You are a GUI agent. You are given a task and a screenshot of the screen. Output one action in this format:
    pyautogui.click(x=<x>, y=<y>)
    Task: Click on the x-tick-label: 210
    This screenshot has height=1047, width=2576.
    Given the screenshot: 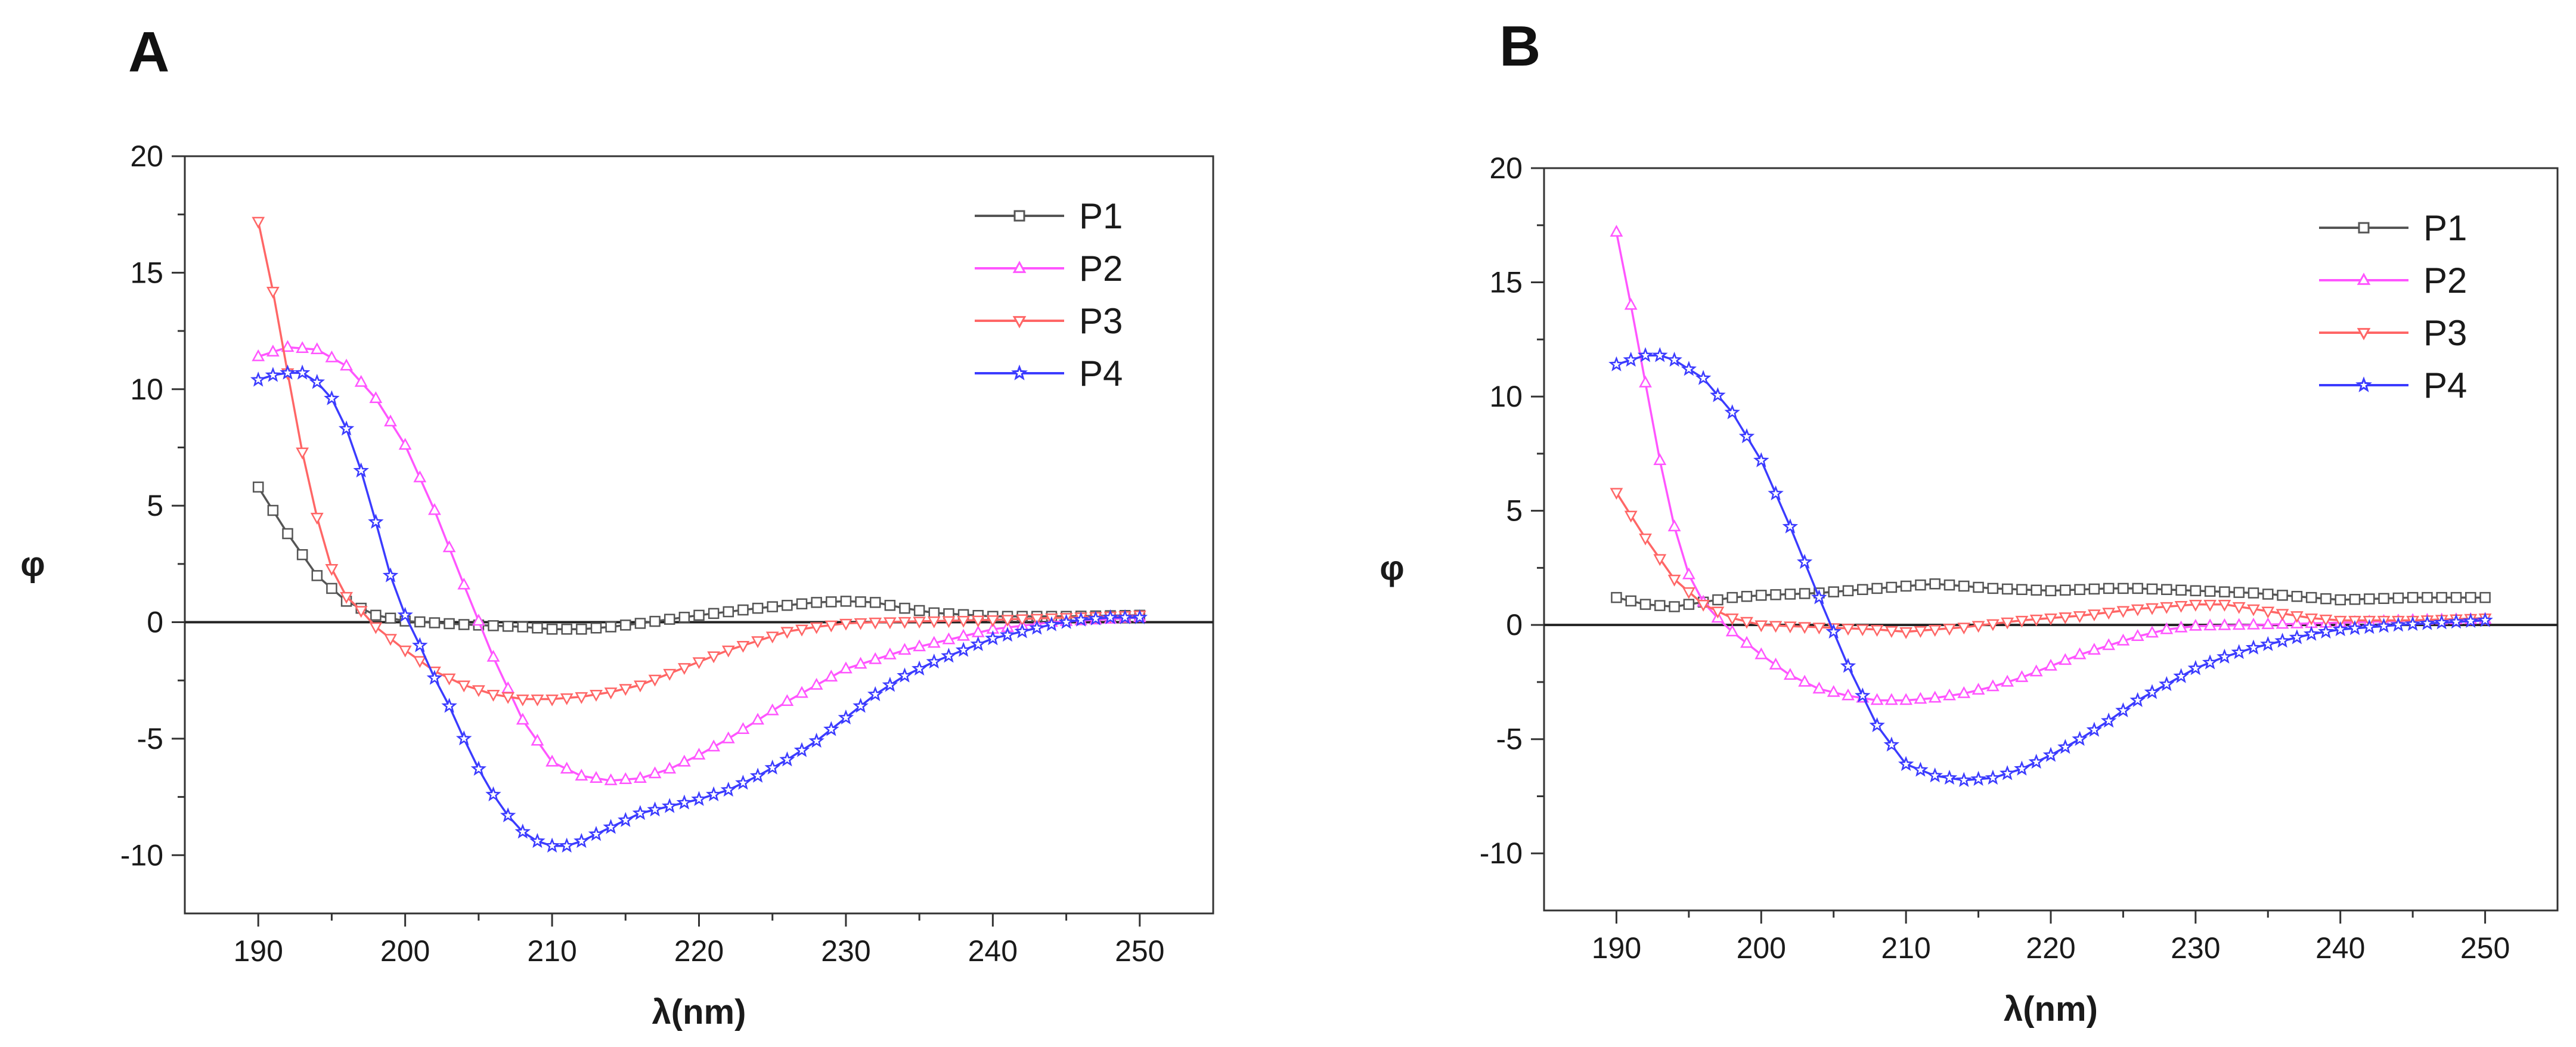 What is the action you would take?
    pyautogui.click(x=1905, y=948)
    